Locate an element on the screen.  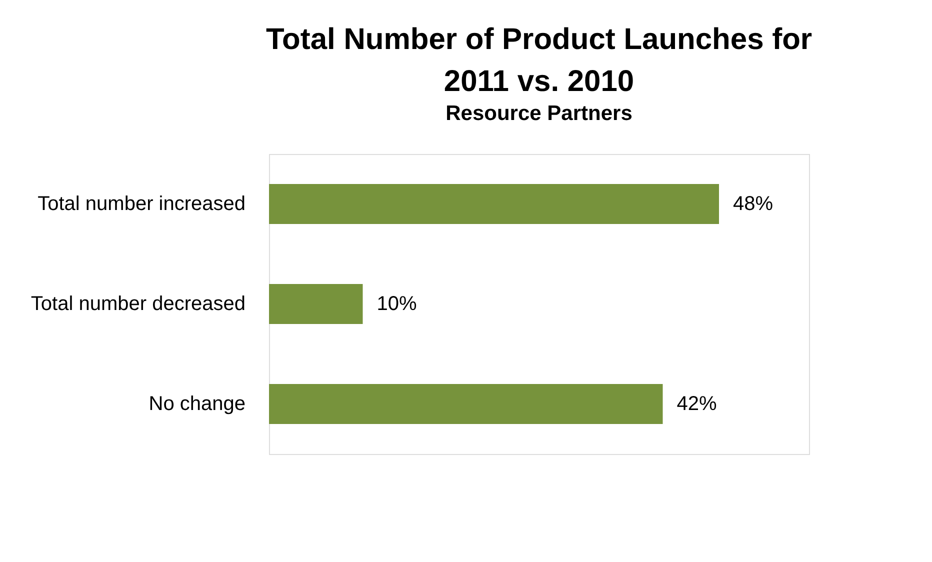
data-label: 48% is located at coordinates (753, 204).